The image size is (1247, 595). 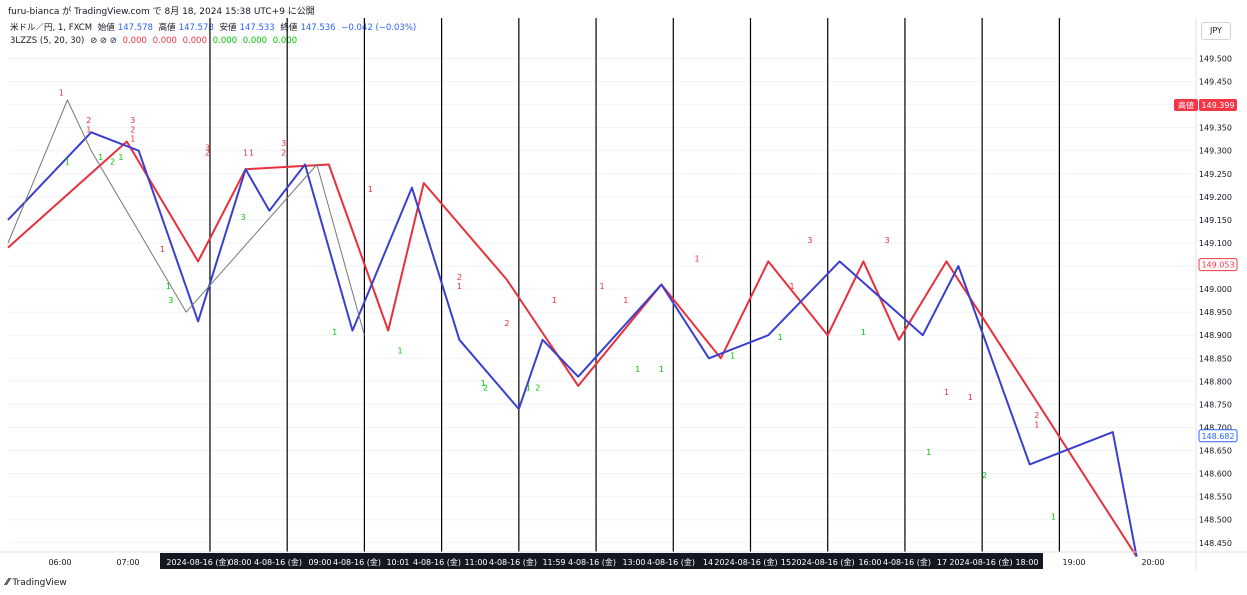 I want to click on y-tick-label: 148.600, so click(x=1215, y=474).